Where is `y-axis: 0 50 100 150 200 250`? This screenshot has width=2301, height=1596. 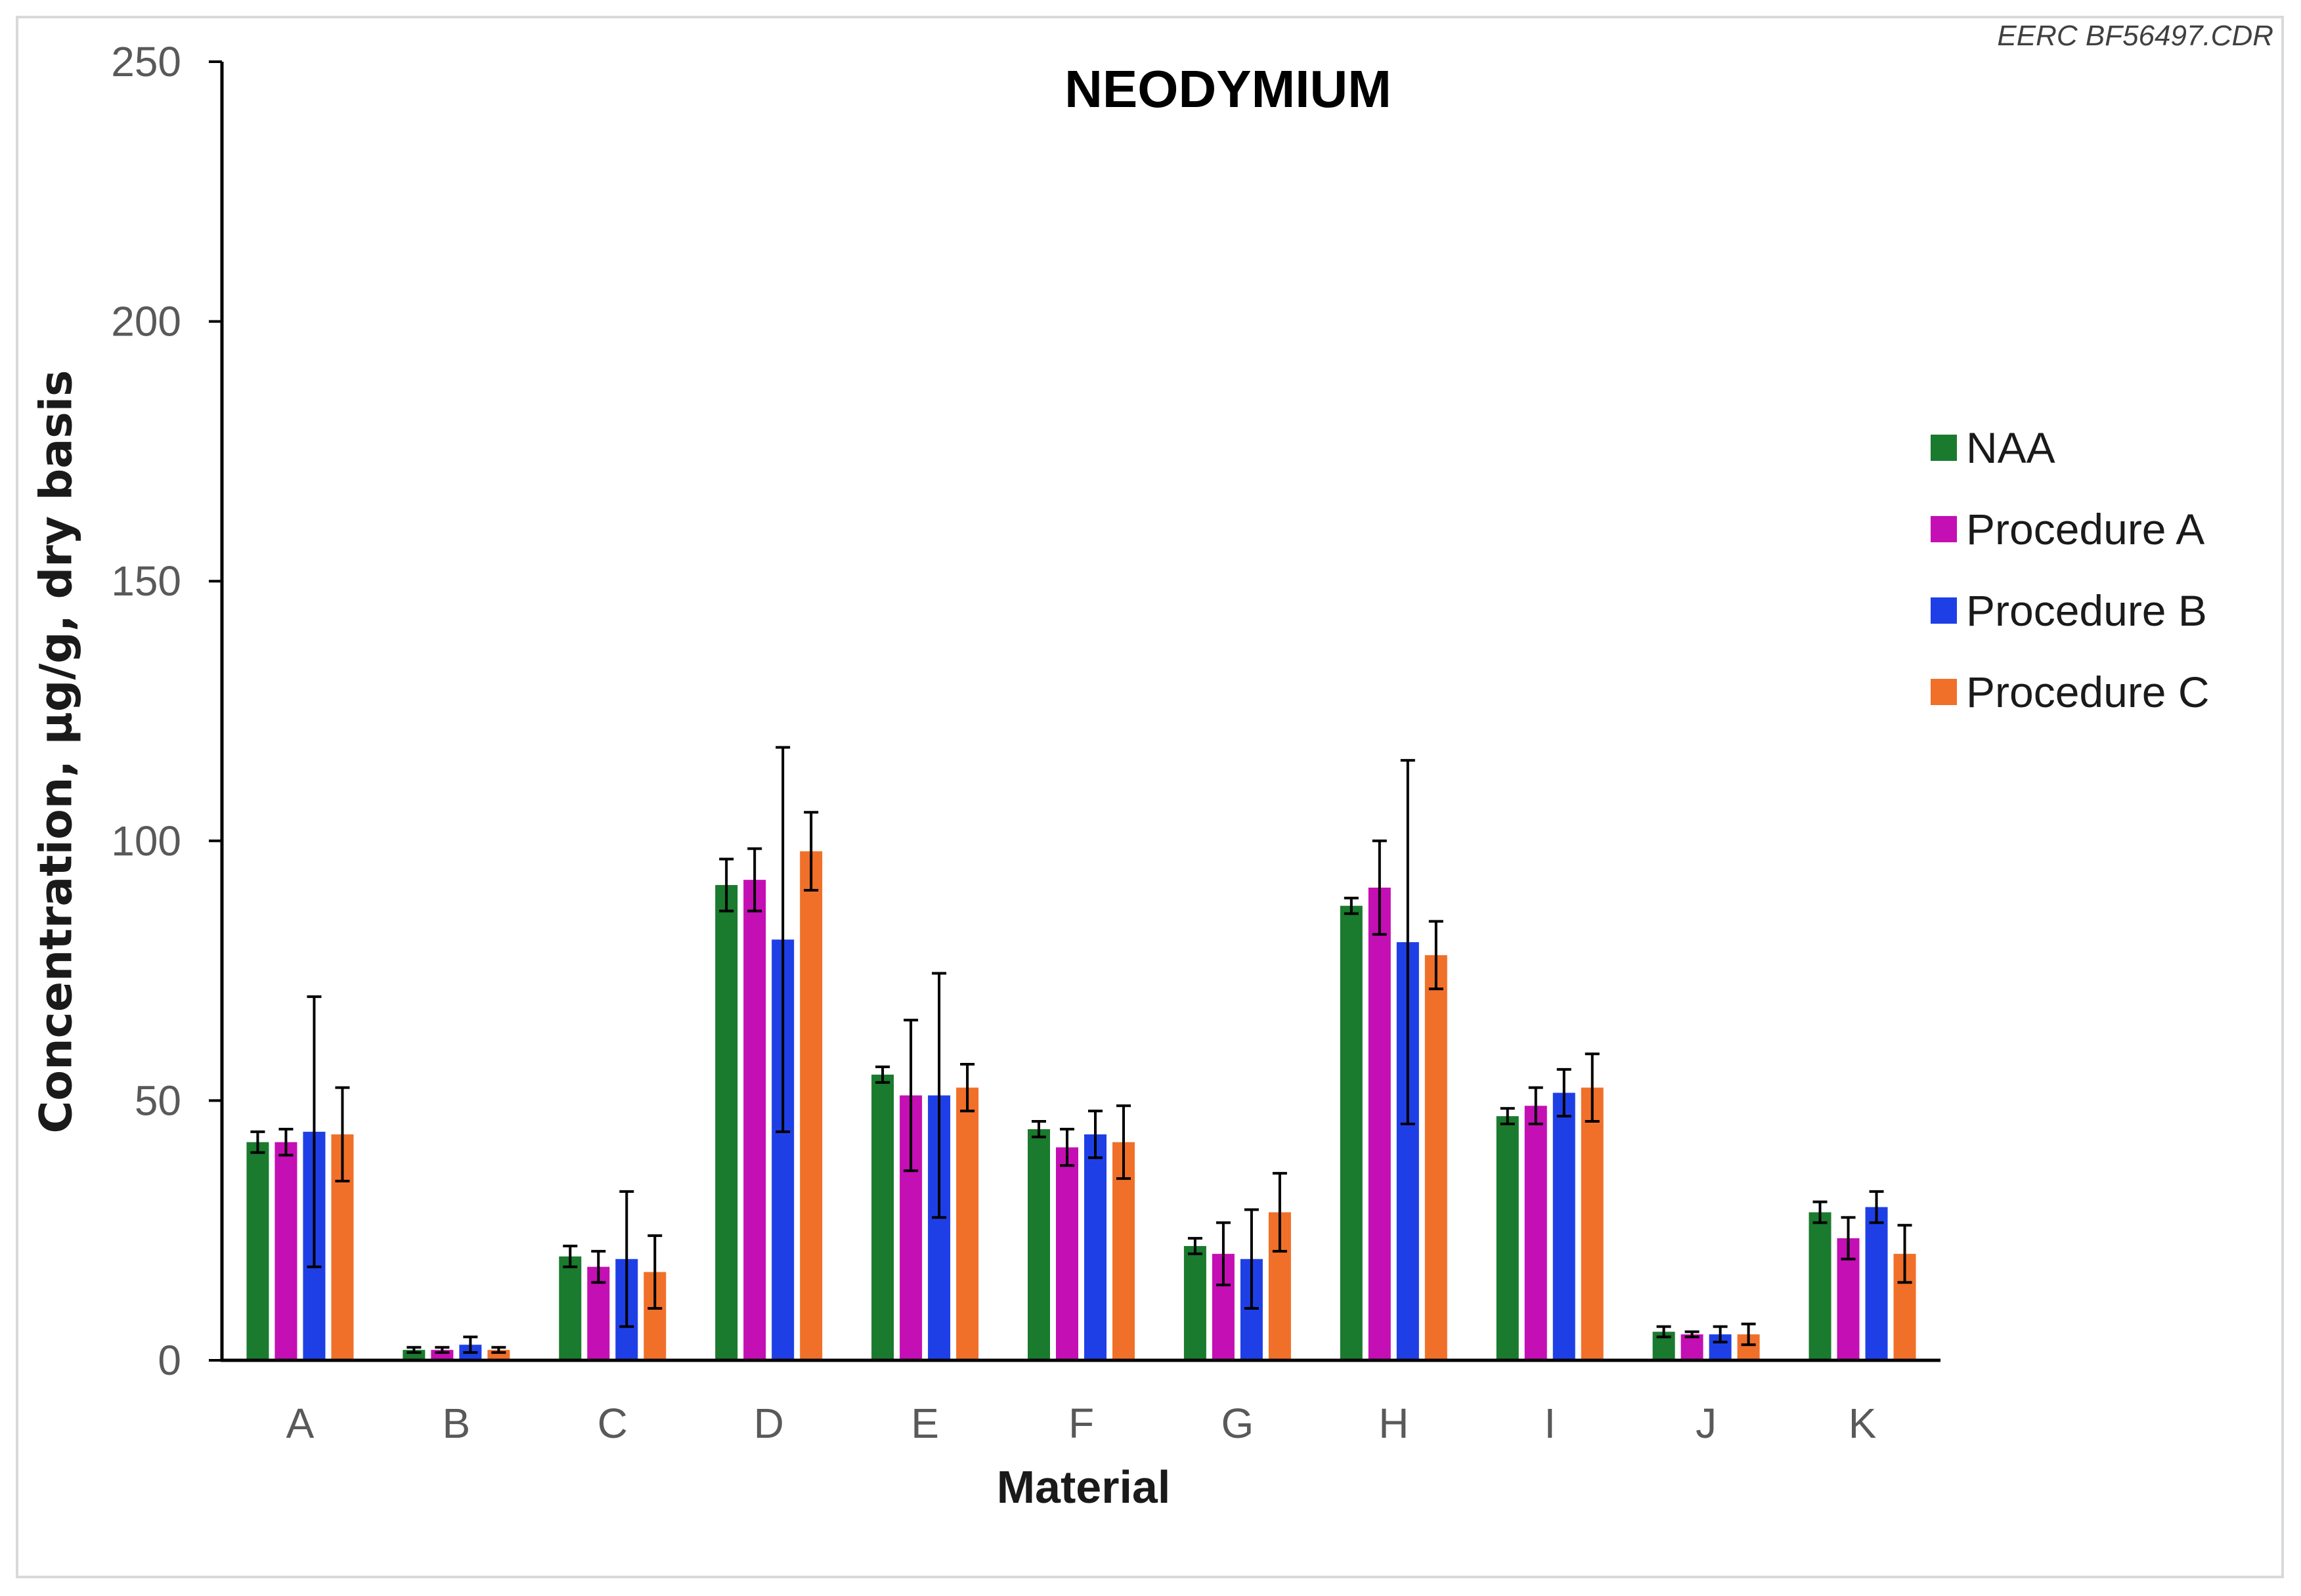 y-axis: 0 50 100 150 200 250 is located at coordinates (166, 711).